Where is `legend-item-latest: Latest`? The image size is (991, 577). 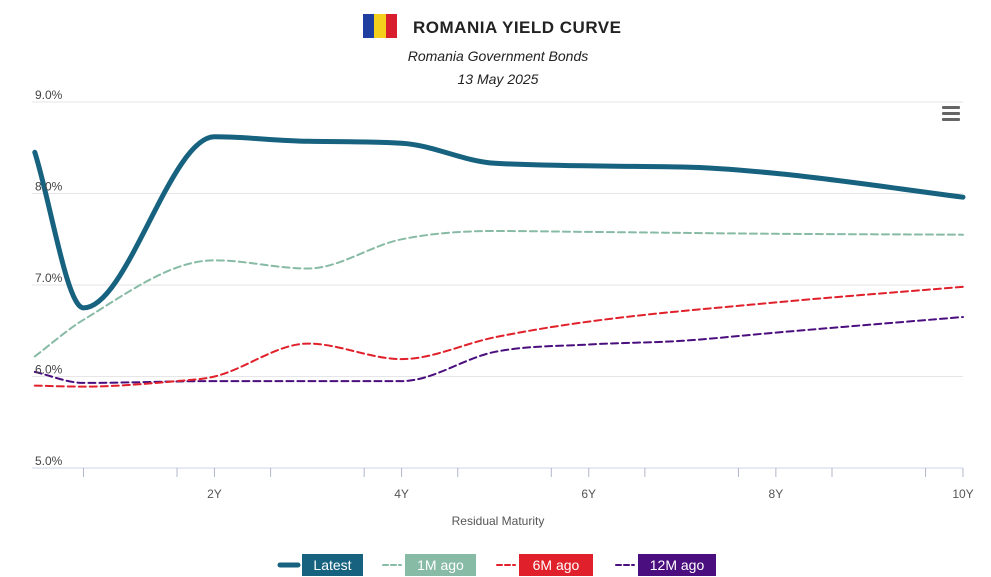 legend-item-latest: Latest is located at coordinates (320, 565).